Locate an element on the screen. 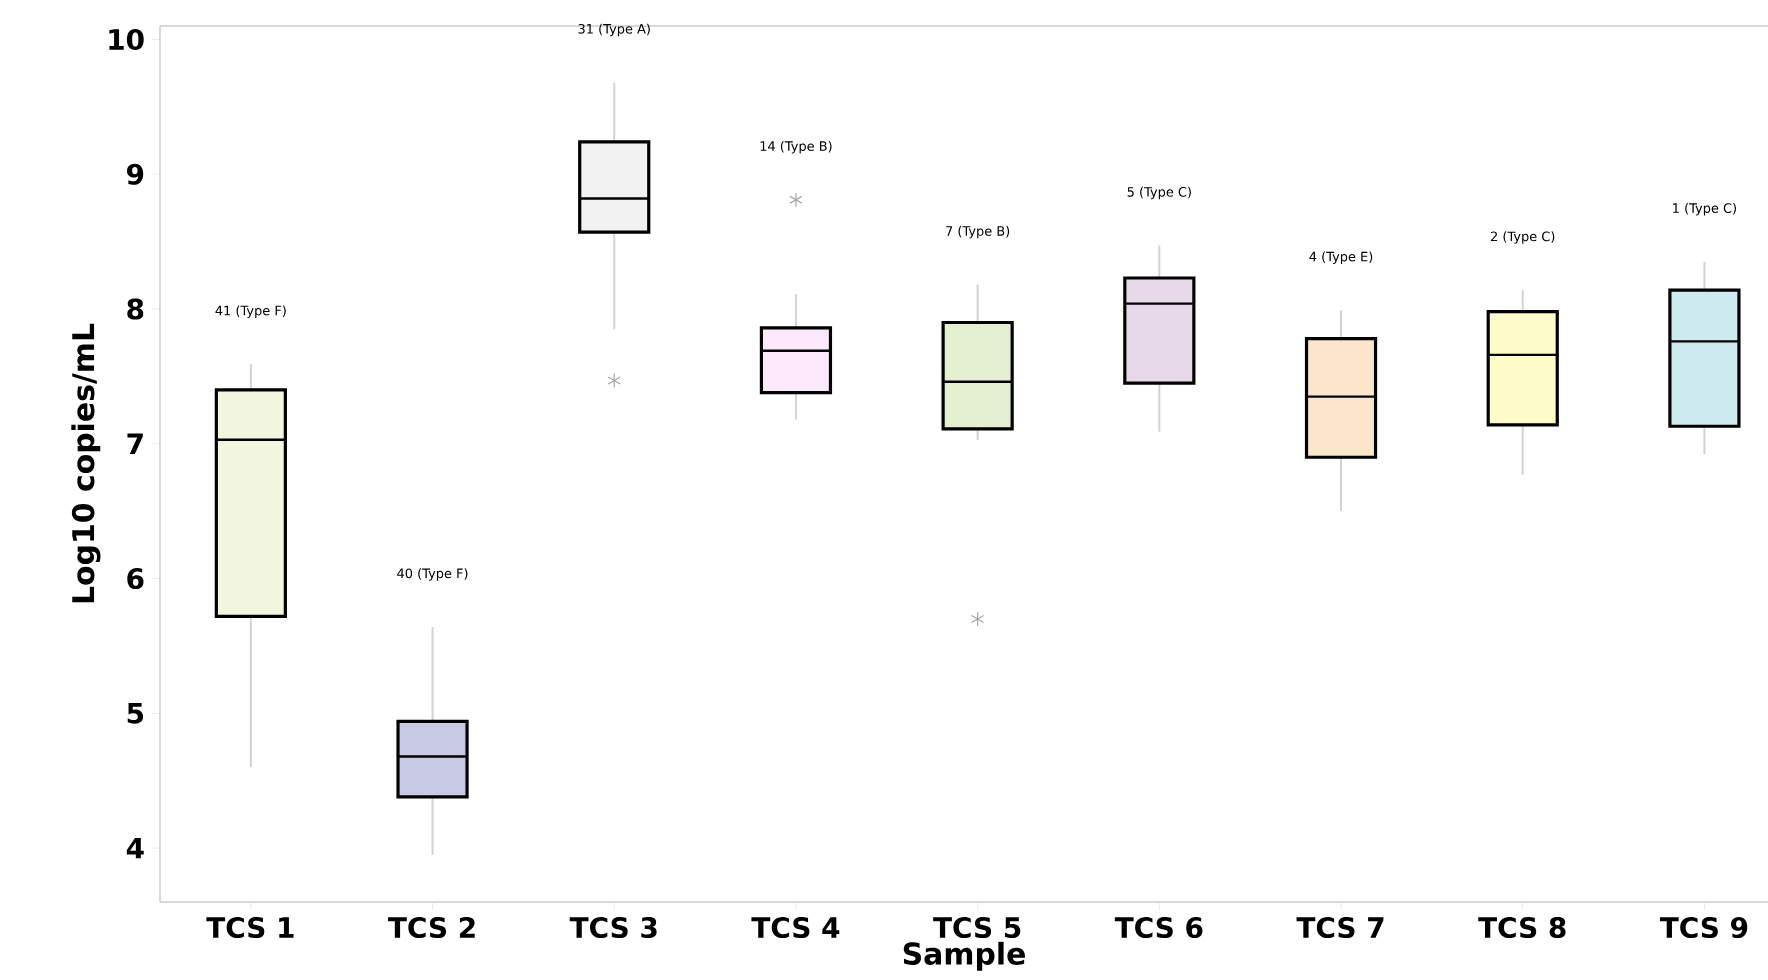 The width and height of the screenshot is (1768, 980). x-tick-label: TCS 3 is located at coordinates (613, 928).